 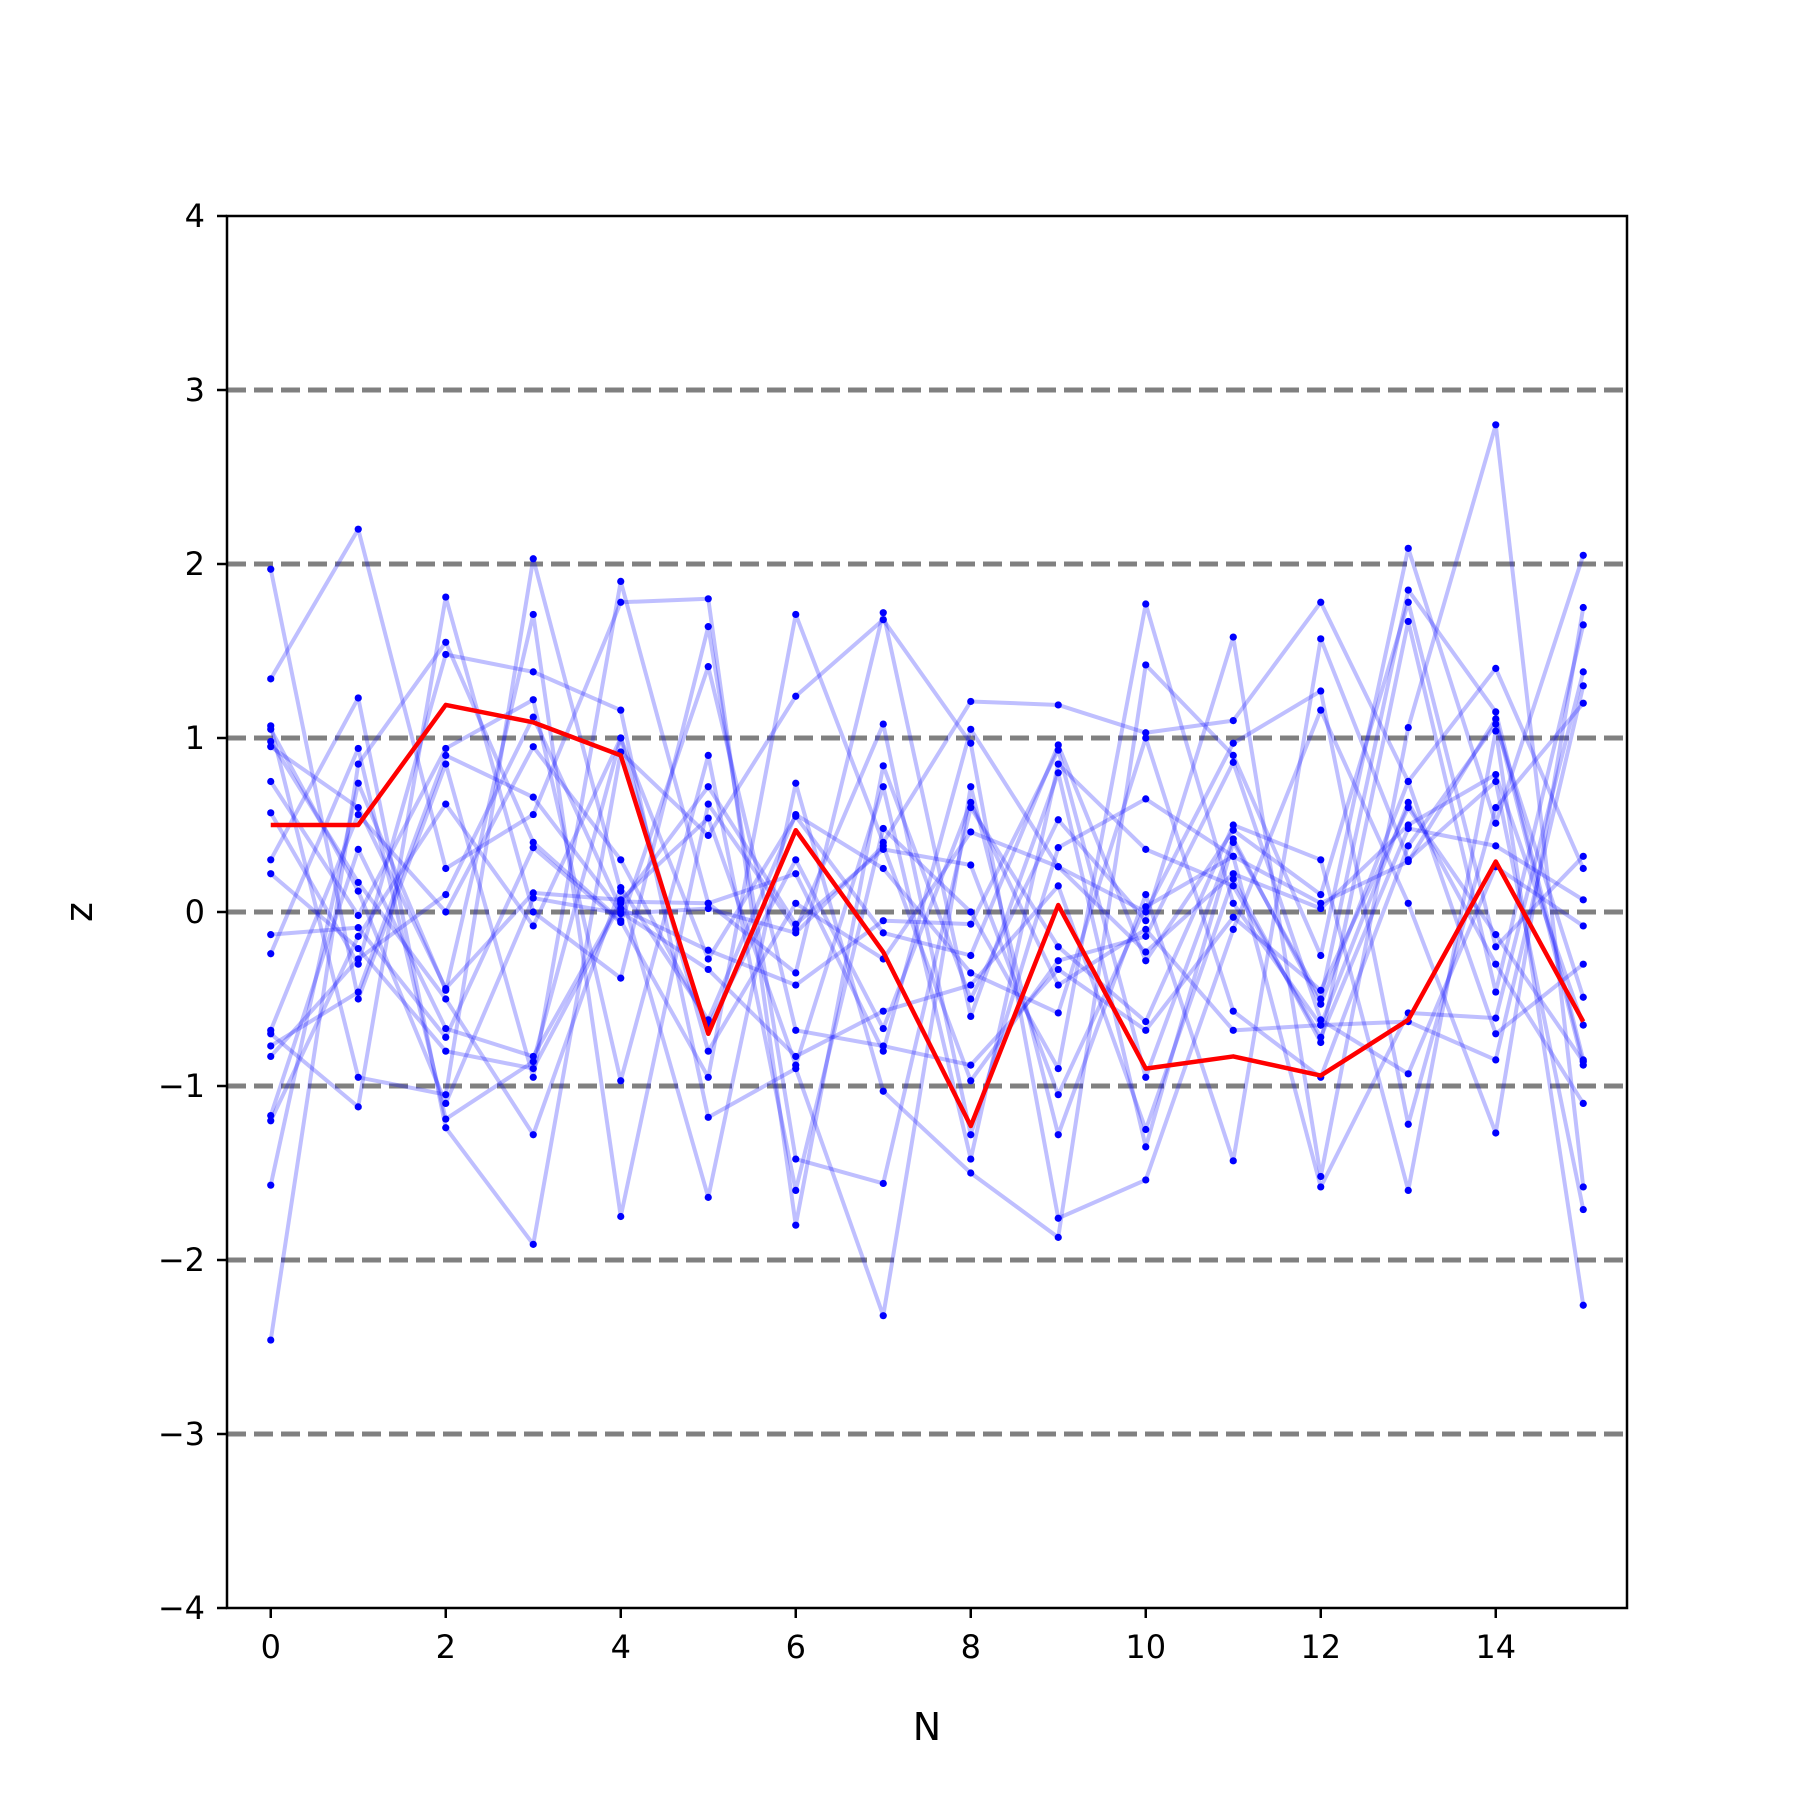 What do you see at coordinates (1495, 1647) in the screenshot?
I see `x-tick-label: 14` at bounding box center [1495, 1647].